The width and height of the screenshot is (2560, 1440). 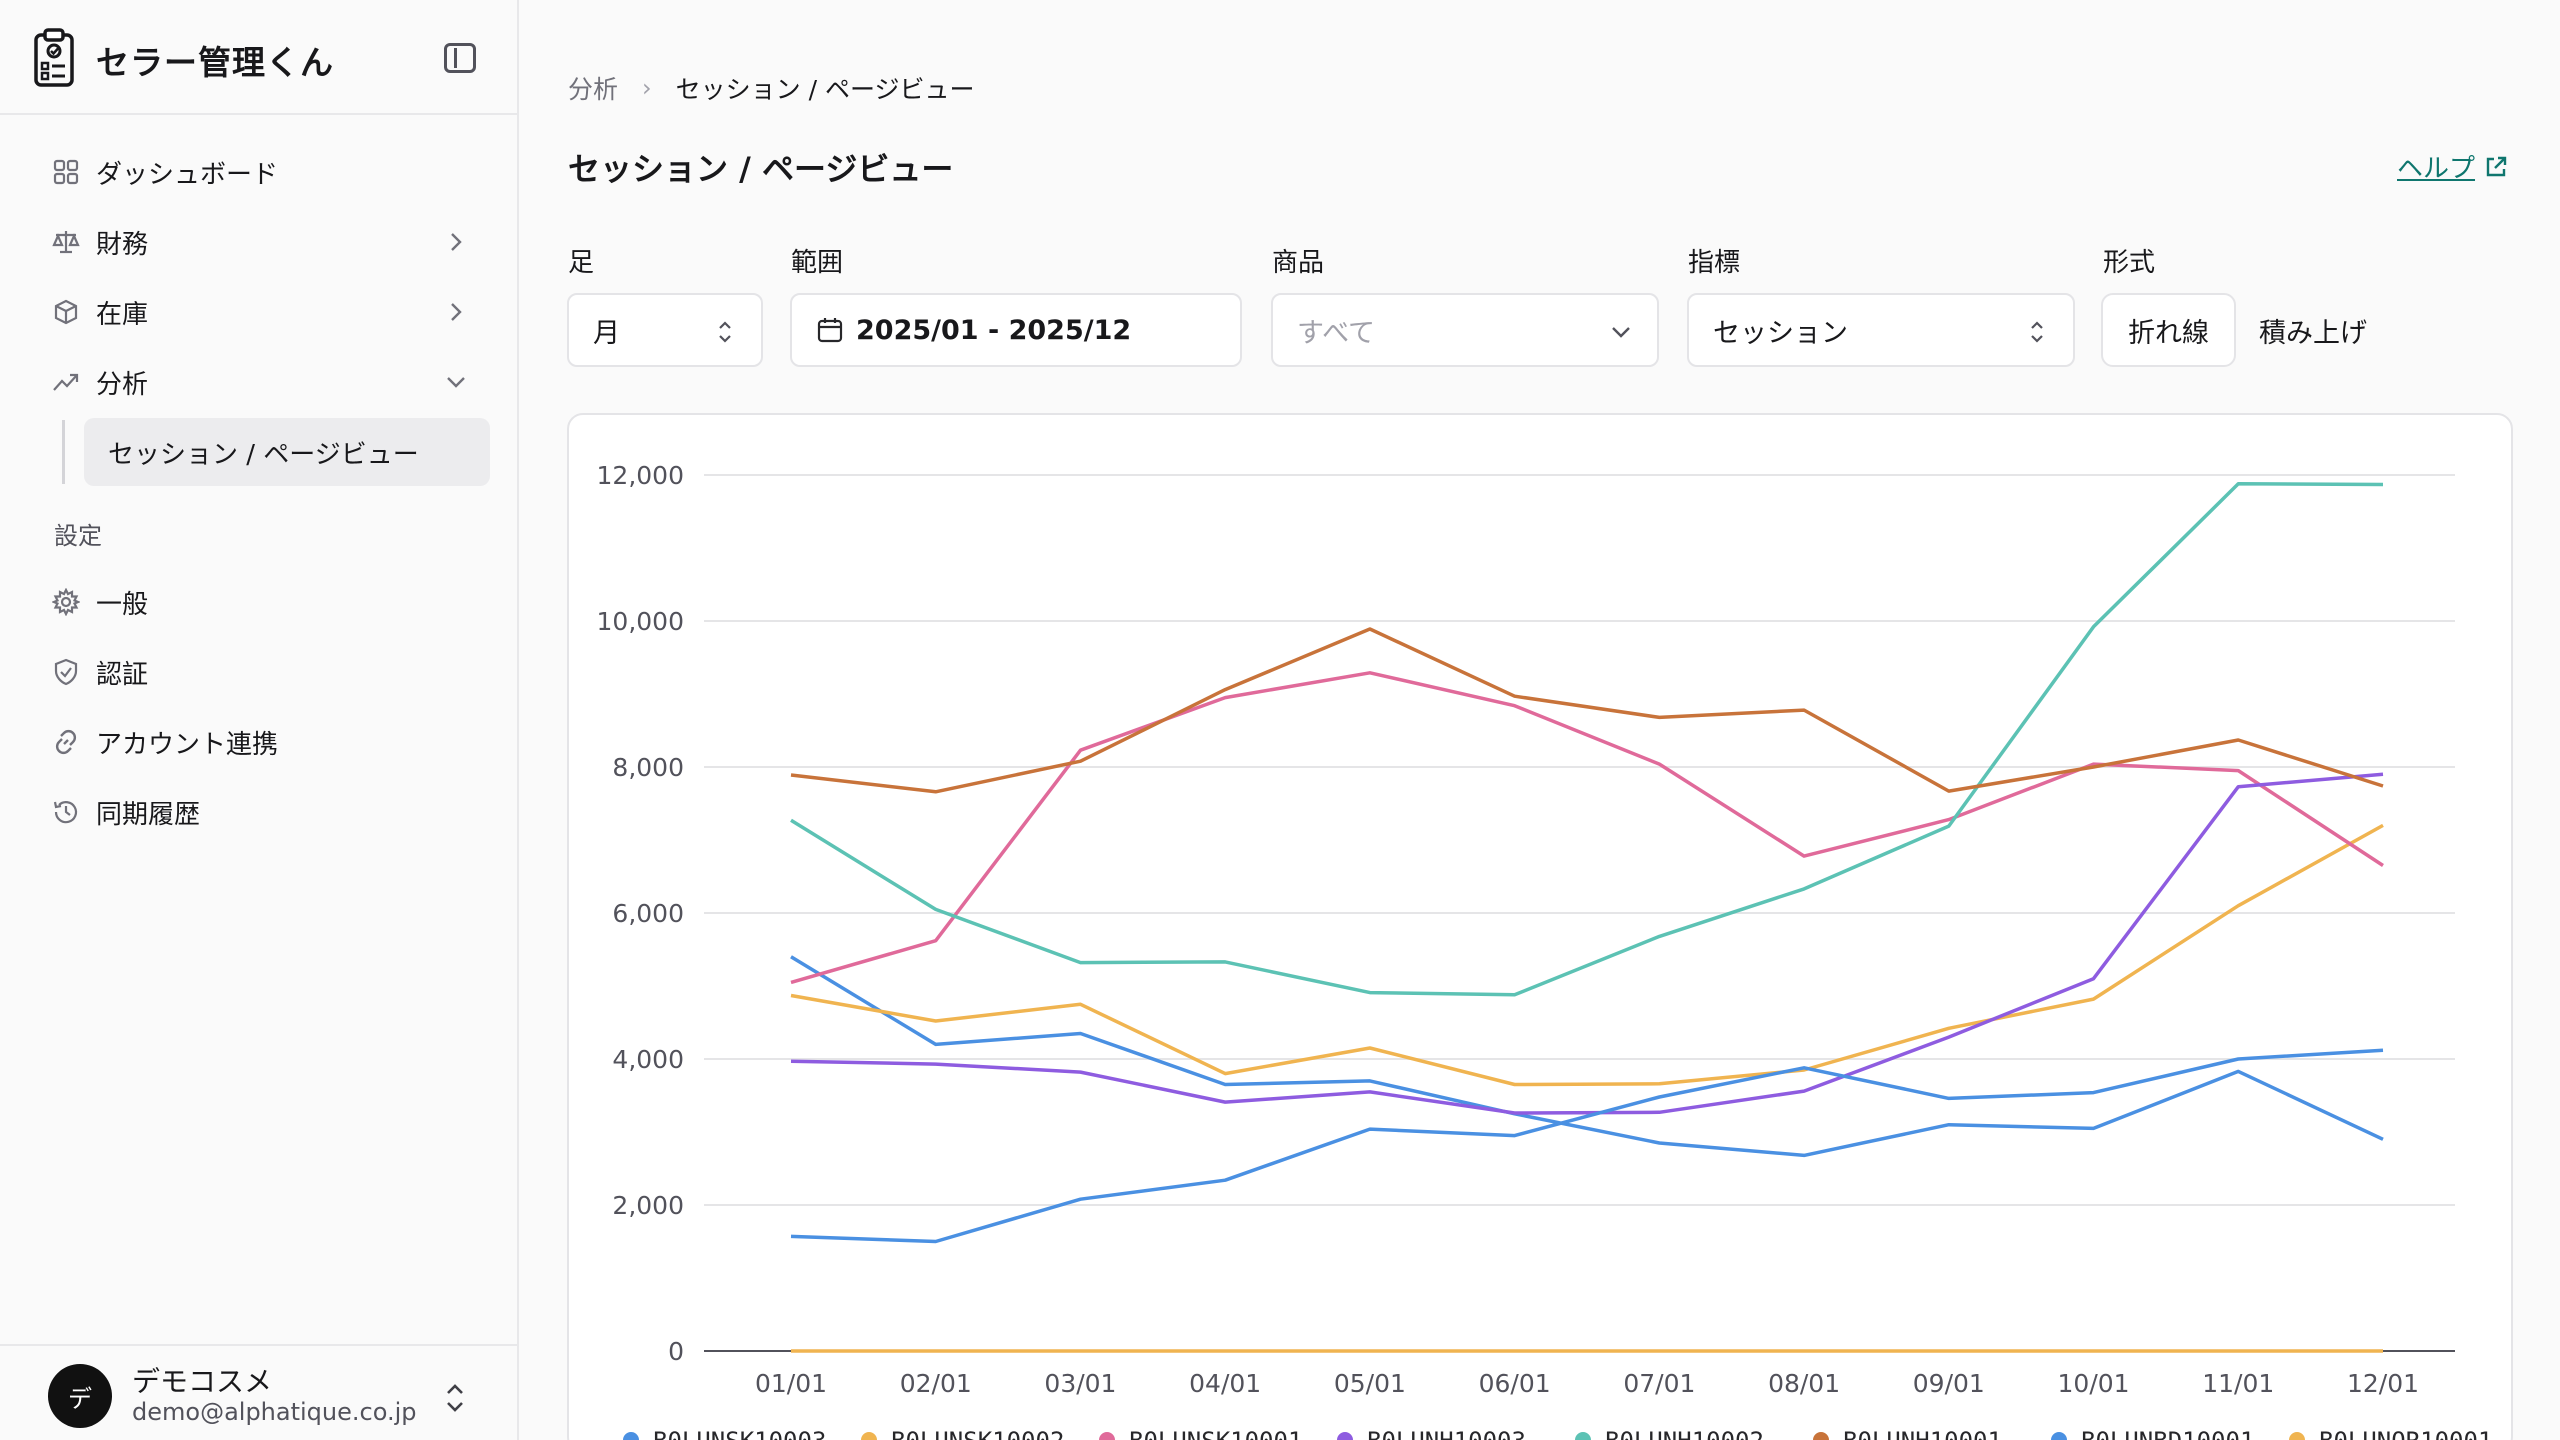 I want to click on clipboard-icon, so click(x=54, y=57).